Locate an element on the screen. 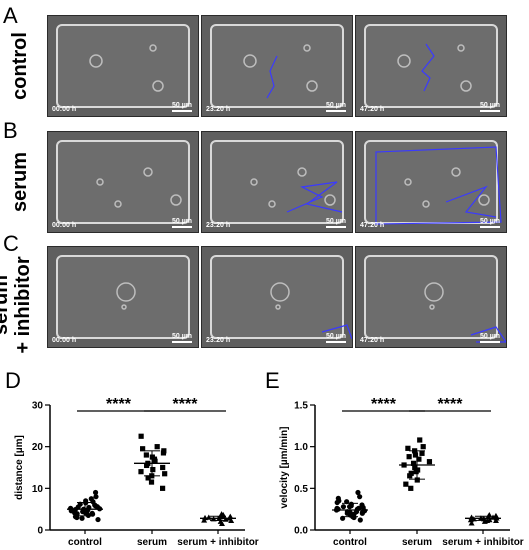 Image resolution: width=529 pixels, height=550 pixels. y-tick-label: 10 is located at coordinates (38, 489).